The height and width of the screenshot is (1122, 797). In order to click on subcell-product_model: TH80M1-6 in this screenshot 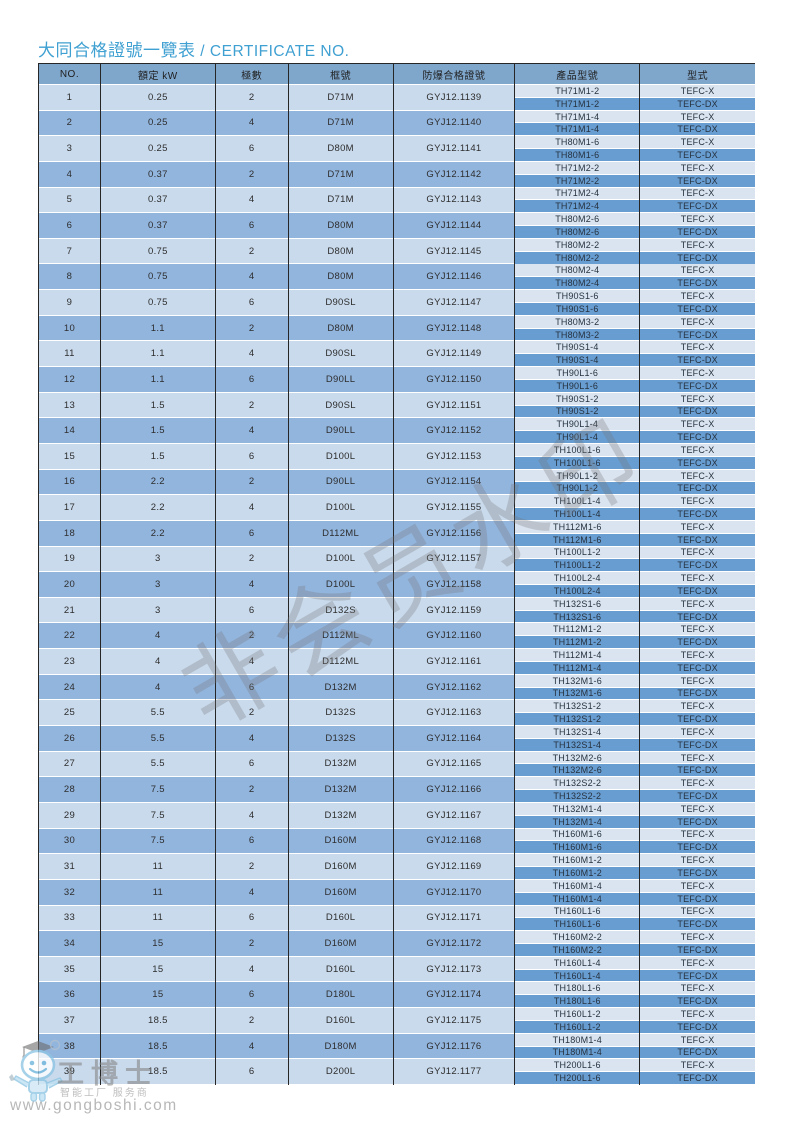, I will do `click(577, 155)`.